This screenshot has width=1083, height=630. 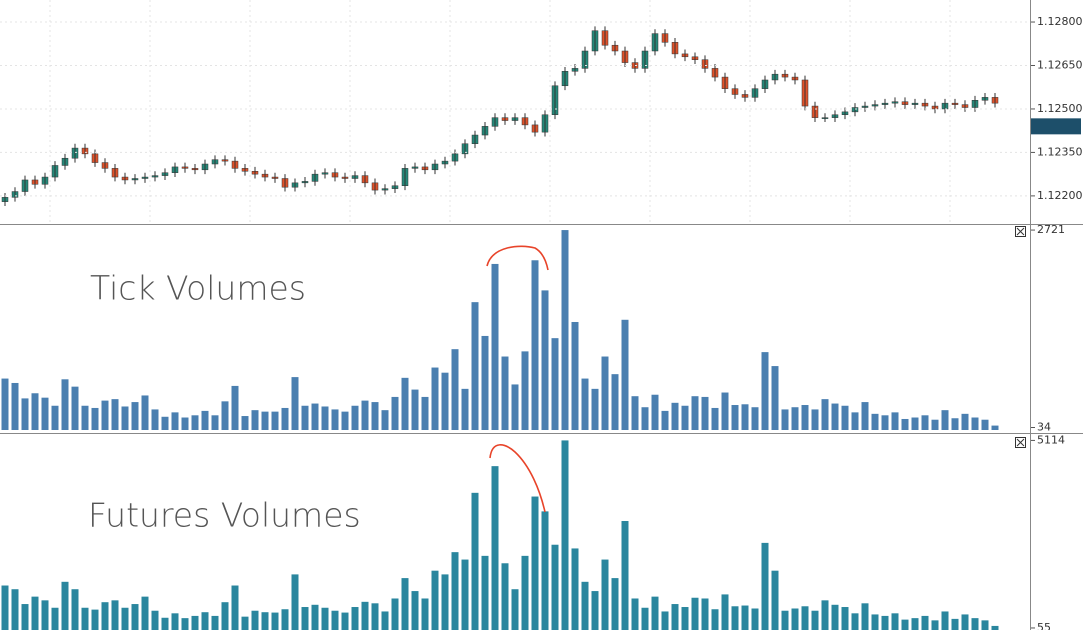 I want to click on y-tick-label: 1.12800, so click(x=1060, y=21).